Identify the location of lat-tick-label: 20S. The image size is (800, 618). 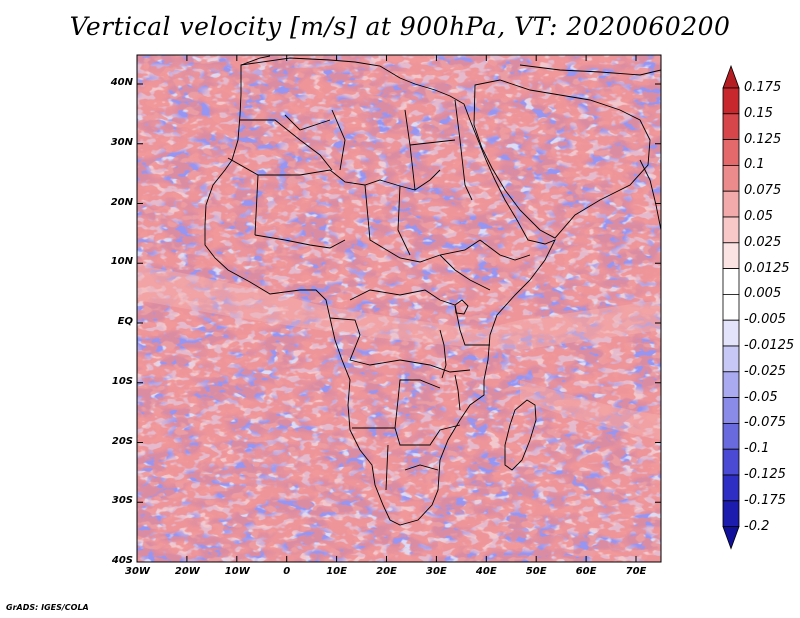
(122, 441).